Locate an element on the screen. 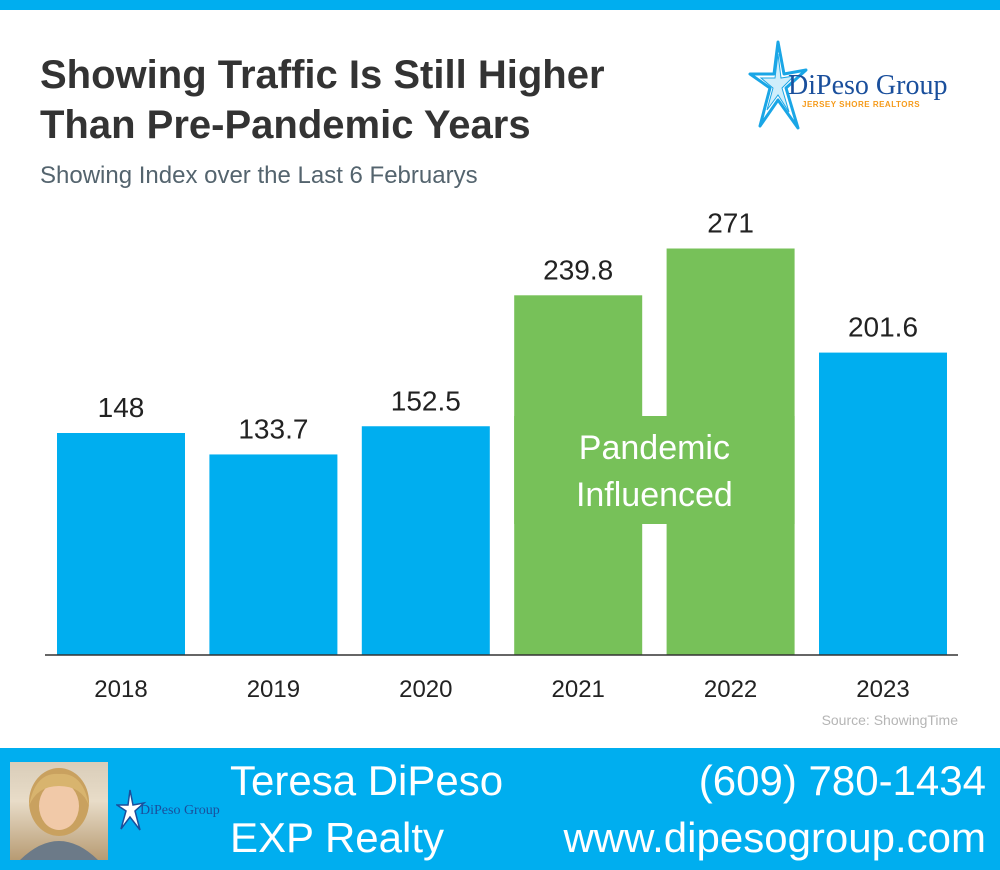 Image resolution: width=1000 pixels, height=870 pixels. starfish-icon is located at coordinates (778, 85).